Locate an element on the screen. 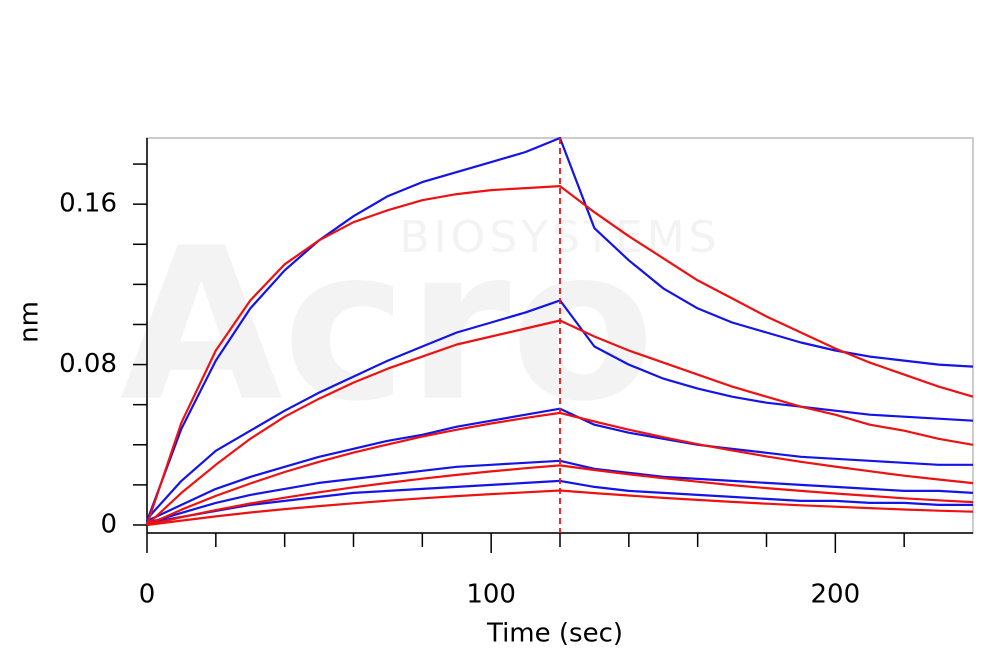  watermark: BIOSYSTEMS is located at coordinates (559, 237).